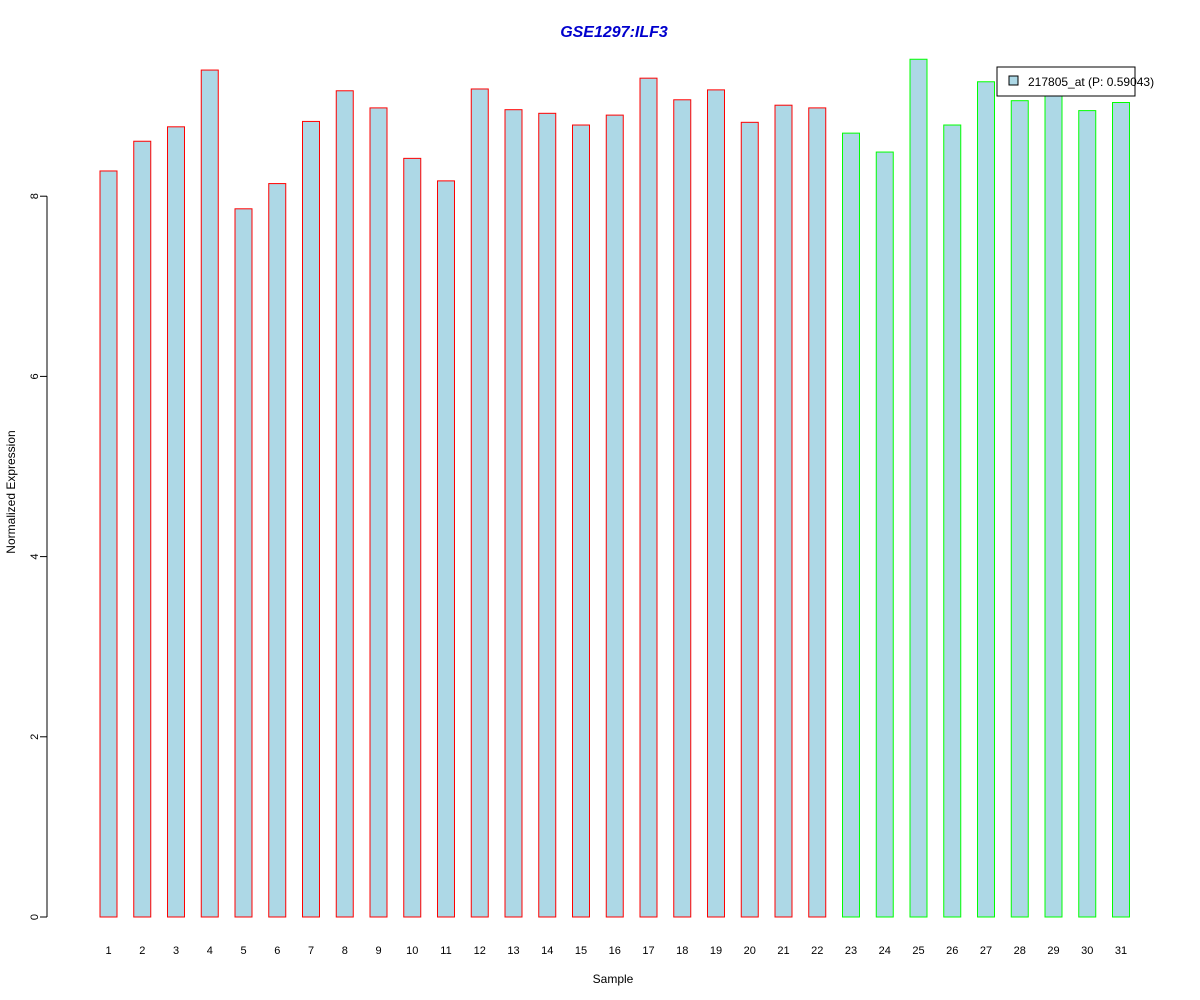 The width and height of the screenshot is (1200, 1000). I want to click on x-tick-label: 9, so click(378, 951).